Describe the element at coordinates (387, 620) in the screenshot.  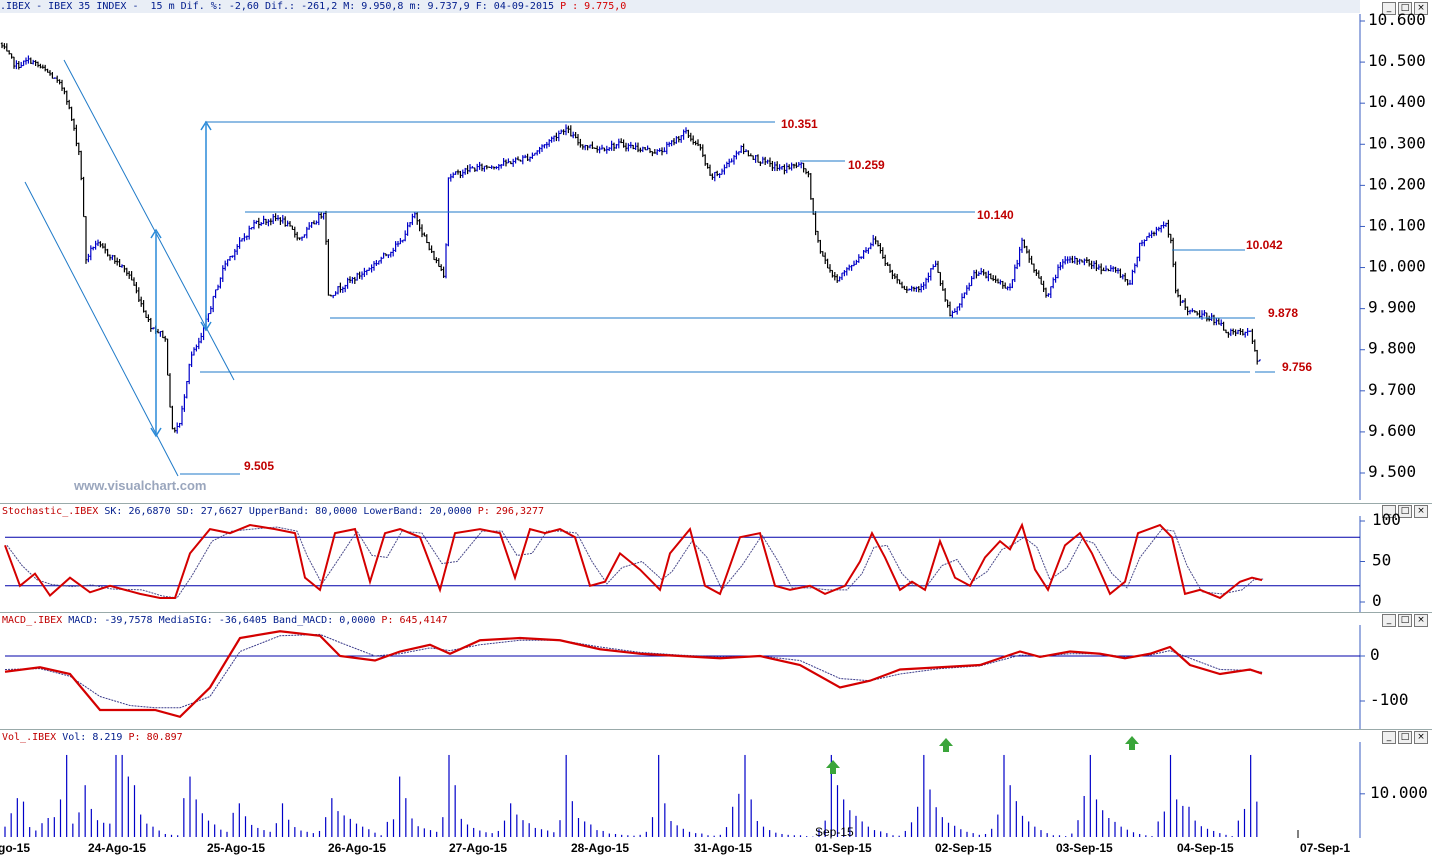
I see `macd-p-label: P:` at that location.